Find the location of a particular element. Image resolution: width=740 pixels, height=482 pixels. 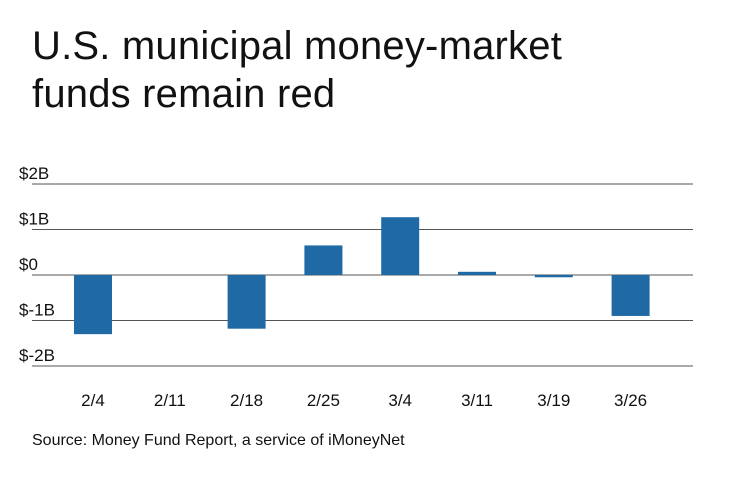

y-tick-label: $-2B is located at coordinates (37, 355).